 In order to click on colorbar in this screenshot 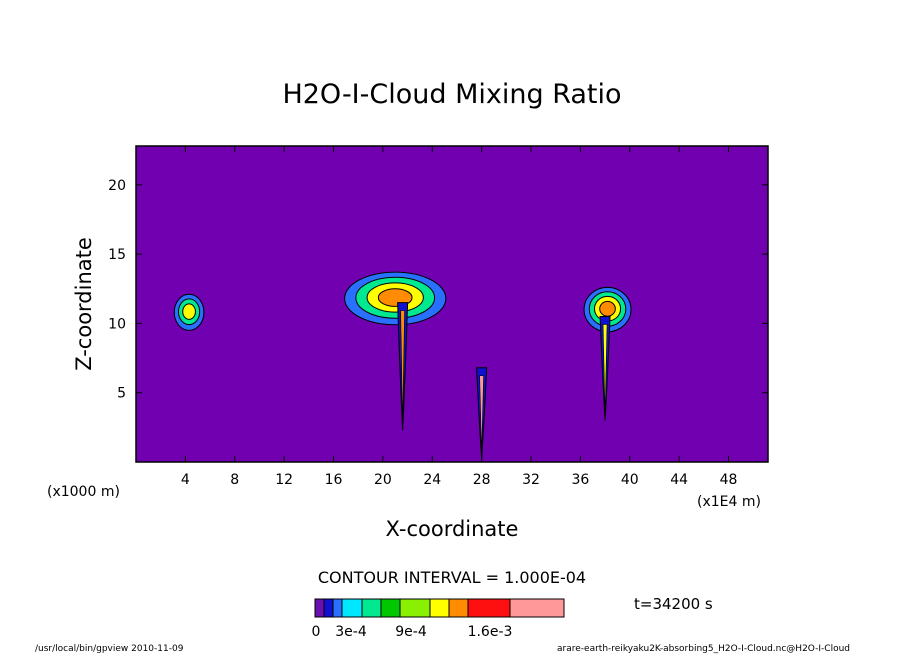, I will do `click(439, 608)`.